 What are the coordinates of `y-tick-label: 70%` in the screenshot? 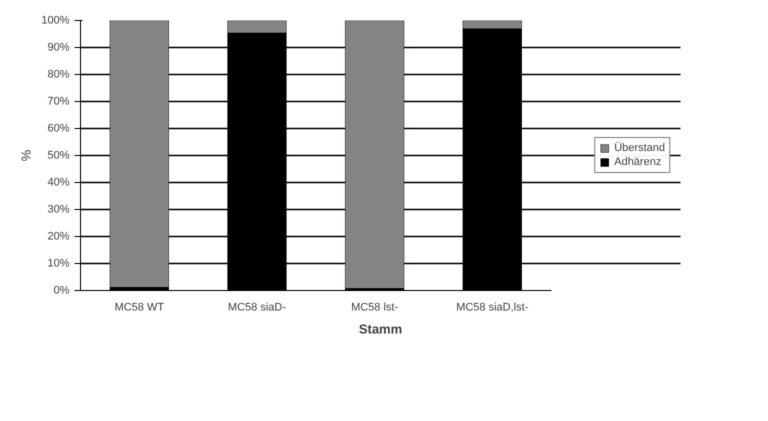 It's located at (58, 102).